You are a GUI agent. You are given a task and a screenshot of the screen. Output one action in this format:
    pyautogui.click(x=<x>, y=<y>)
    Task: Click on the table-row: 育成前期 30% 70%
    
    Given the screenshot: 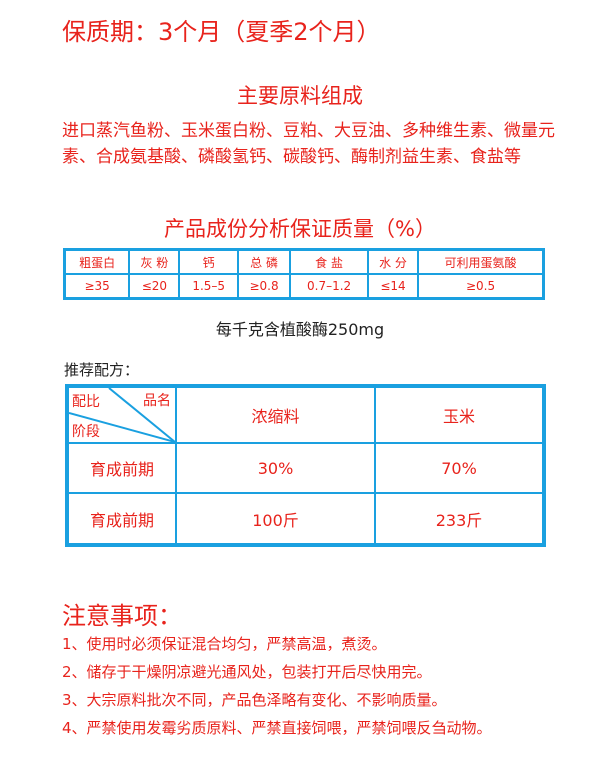 What is the action you would take?
    pyautogui.click(x=305, y=468)
    